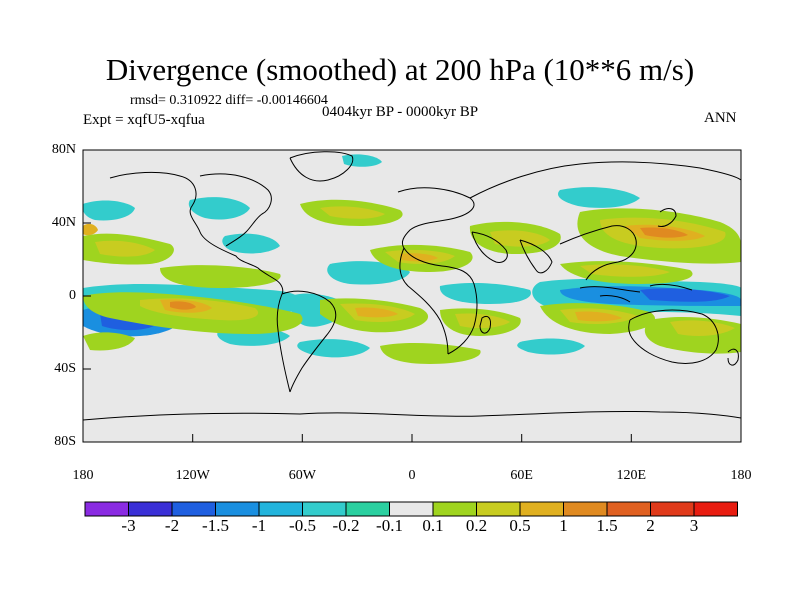 This screenshot has width=800, height=600. What do you see at coordinates (636, 293) in the screenshot?
I see `coast-maritime-islands` at bounding box center [636, 293].